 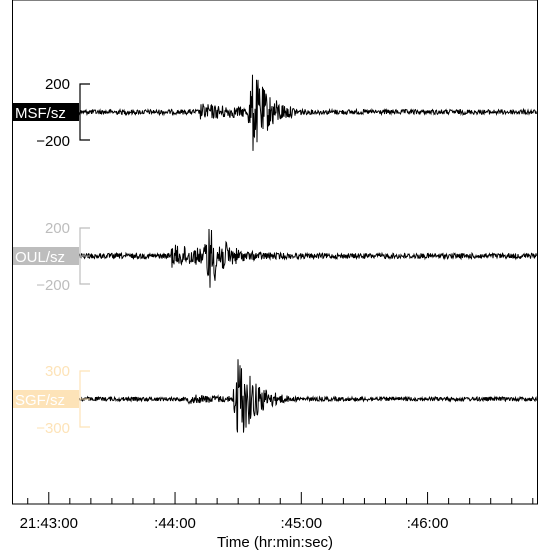 What do you see at coordinates (428, 523) in the screenshot?
I see `x-tick-label: :46:00` at bounding box center [428, 523].